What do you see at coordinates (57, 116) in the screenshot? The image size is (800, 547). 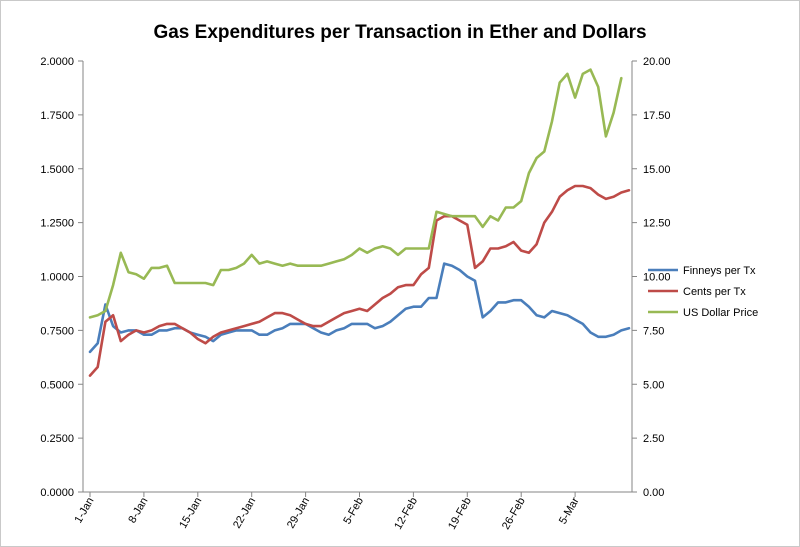 I see `left-axis-tick-label: 1.7500` at bounding box center [57, 116].